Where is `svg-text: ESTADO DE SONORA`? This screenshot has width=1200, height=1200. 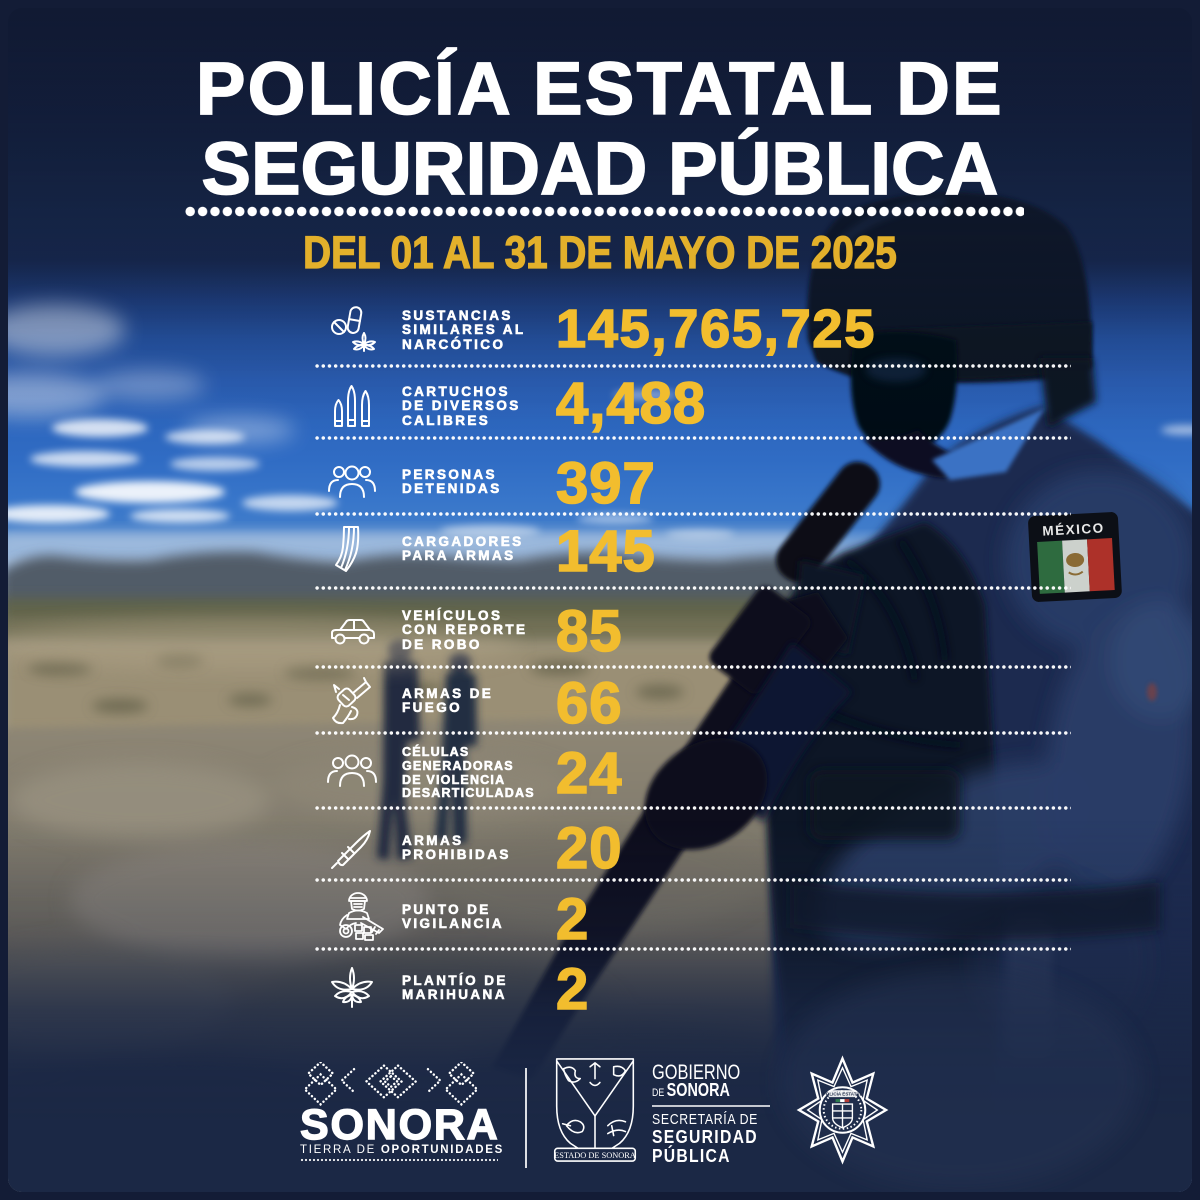 svg-text: ESTADO DE SONORA is located at coordinates (595, 1155).